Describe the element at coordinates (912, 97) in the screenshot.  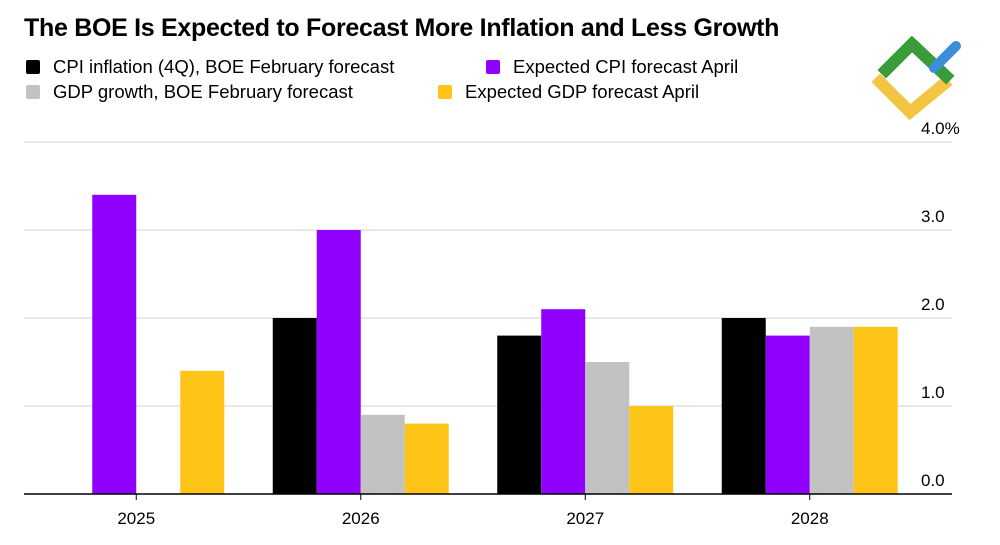
I see `logo-yellow-stroke-icon` at that location.